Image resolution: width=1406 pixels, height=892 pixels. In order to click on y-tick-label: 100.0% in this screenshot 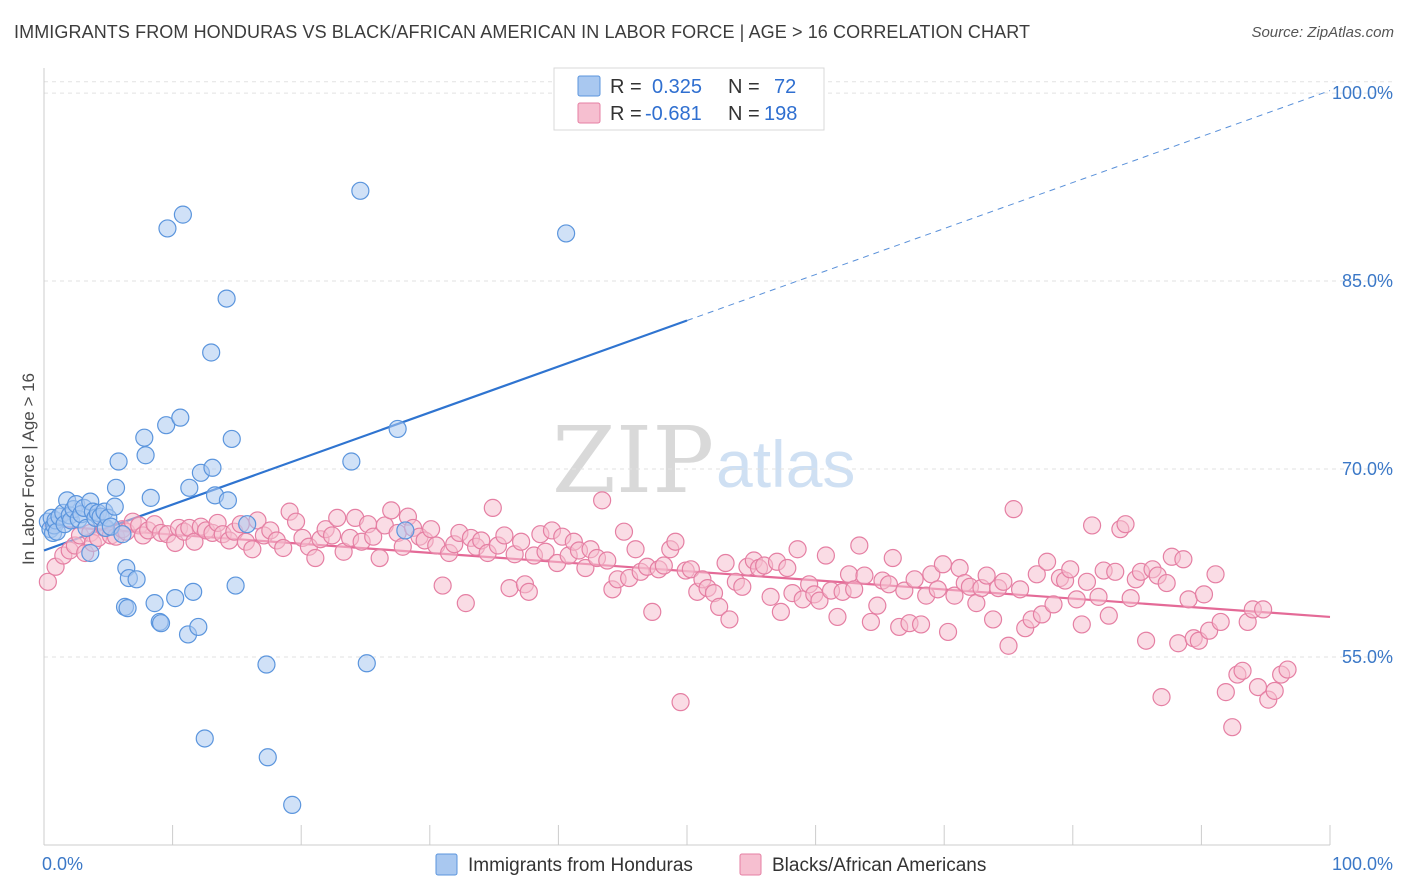, I will do `click(1362, 93)`.